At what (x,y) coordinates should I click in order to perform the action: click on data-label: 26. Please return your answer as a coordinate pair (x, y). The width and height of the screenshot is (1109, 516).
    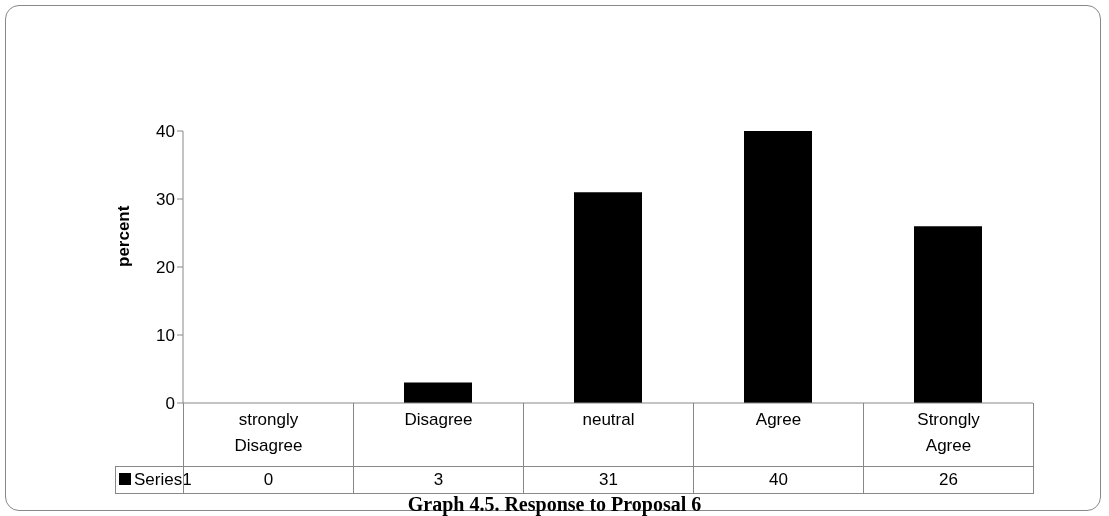
    Looking at the image, I should click on (948, 480).